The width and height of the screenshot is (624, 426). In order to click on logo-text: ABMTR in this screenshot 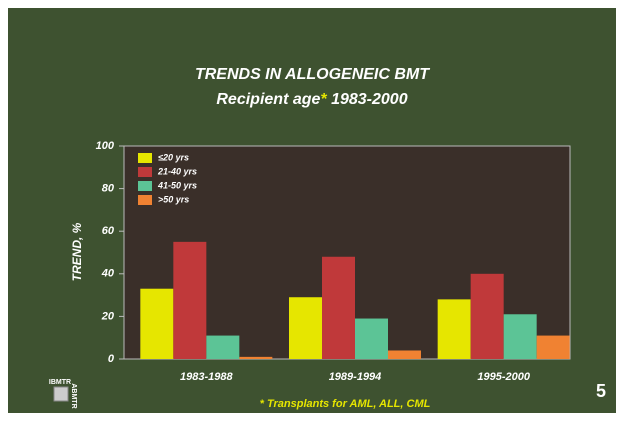, I will do `click(73, 395)`.